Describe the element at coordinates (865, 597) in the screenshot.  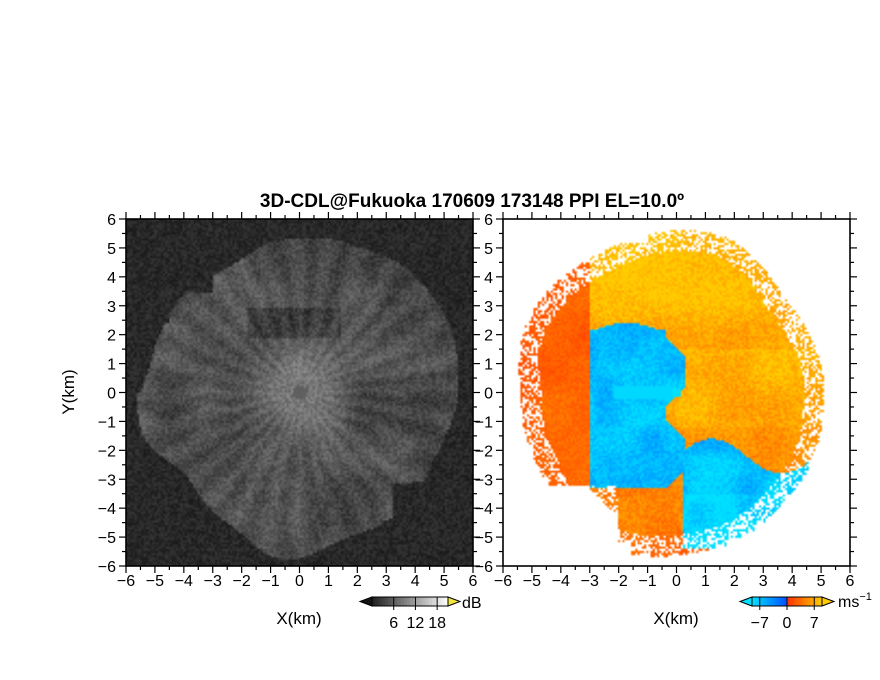
I see `colorbar-unit-exponent: −1` at that location.